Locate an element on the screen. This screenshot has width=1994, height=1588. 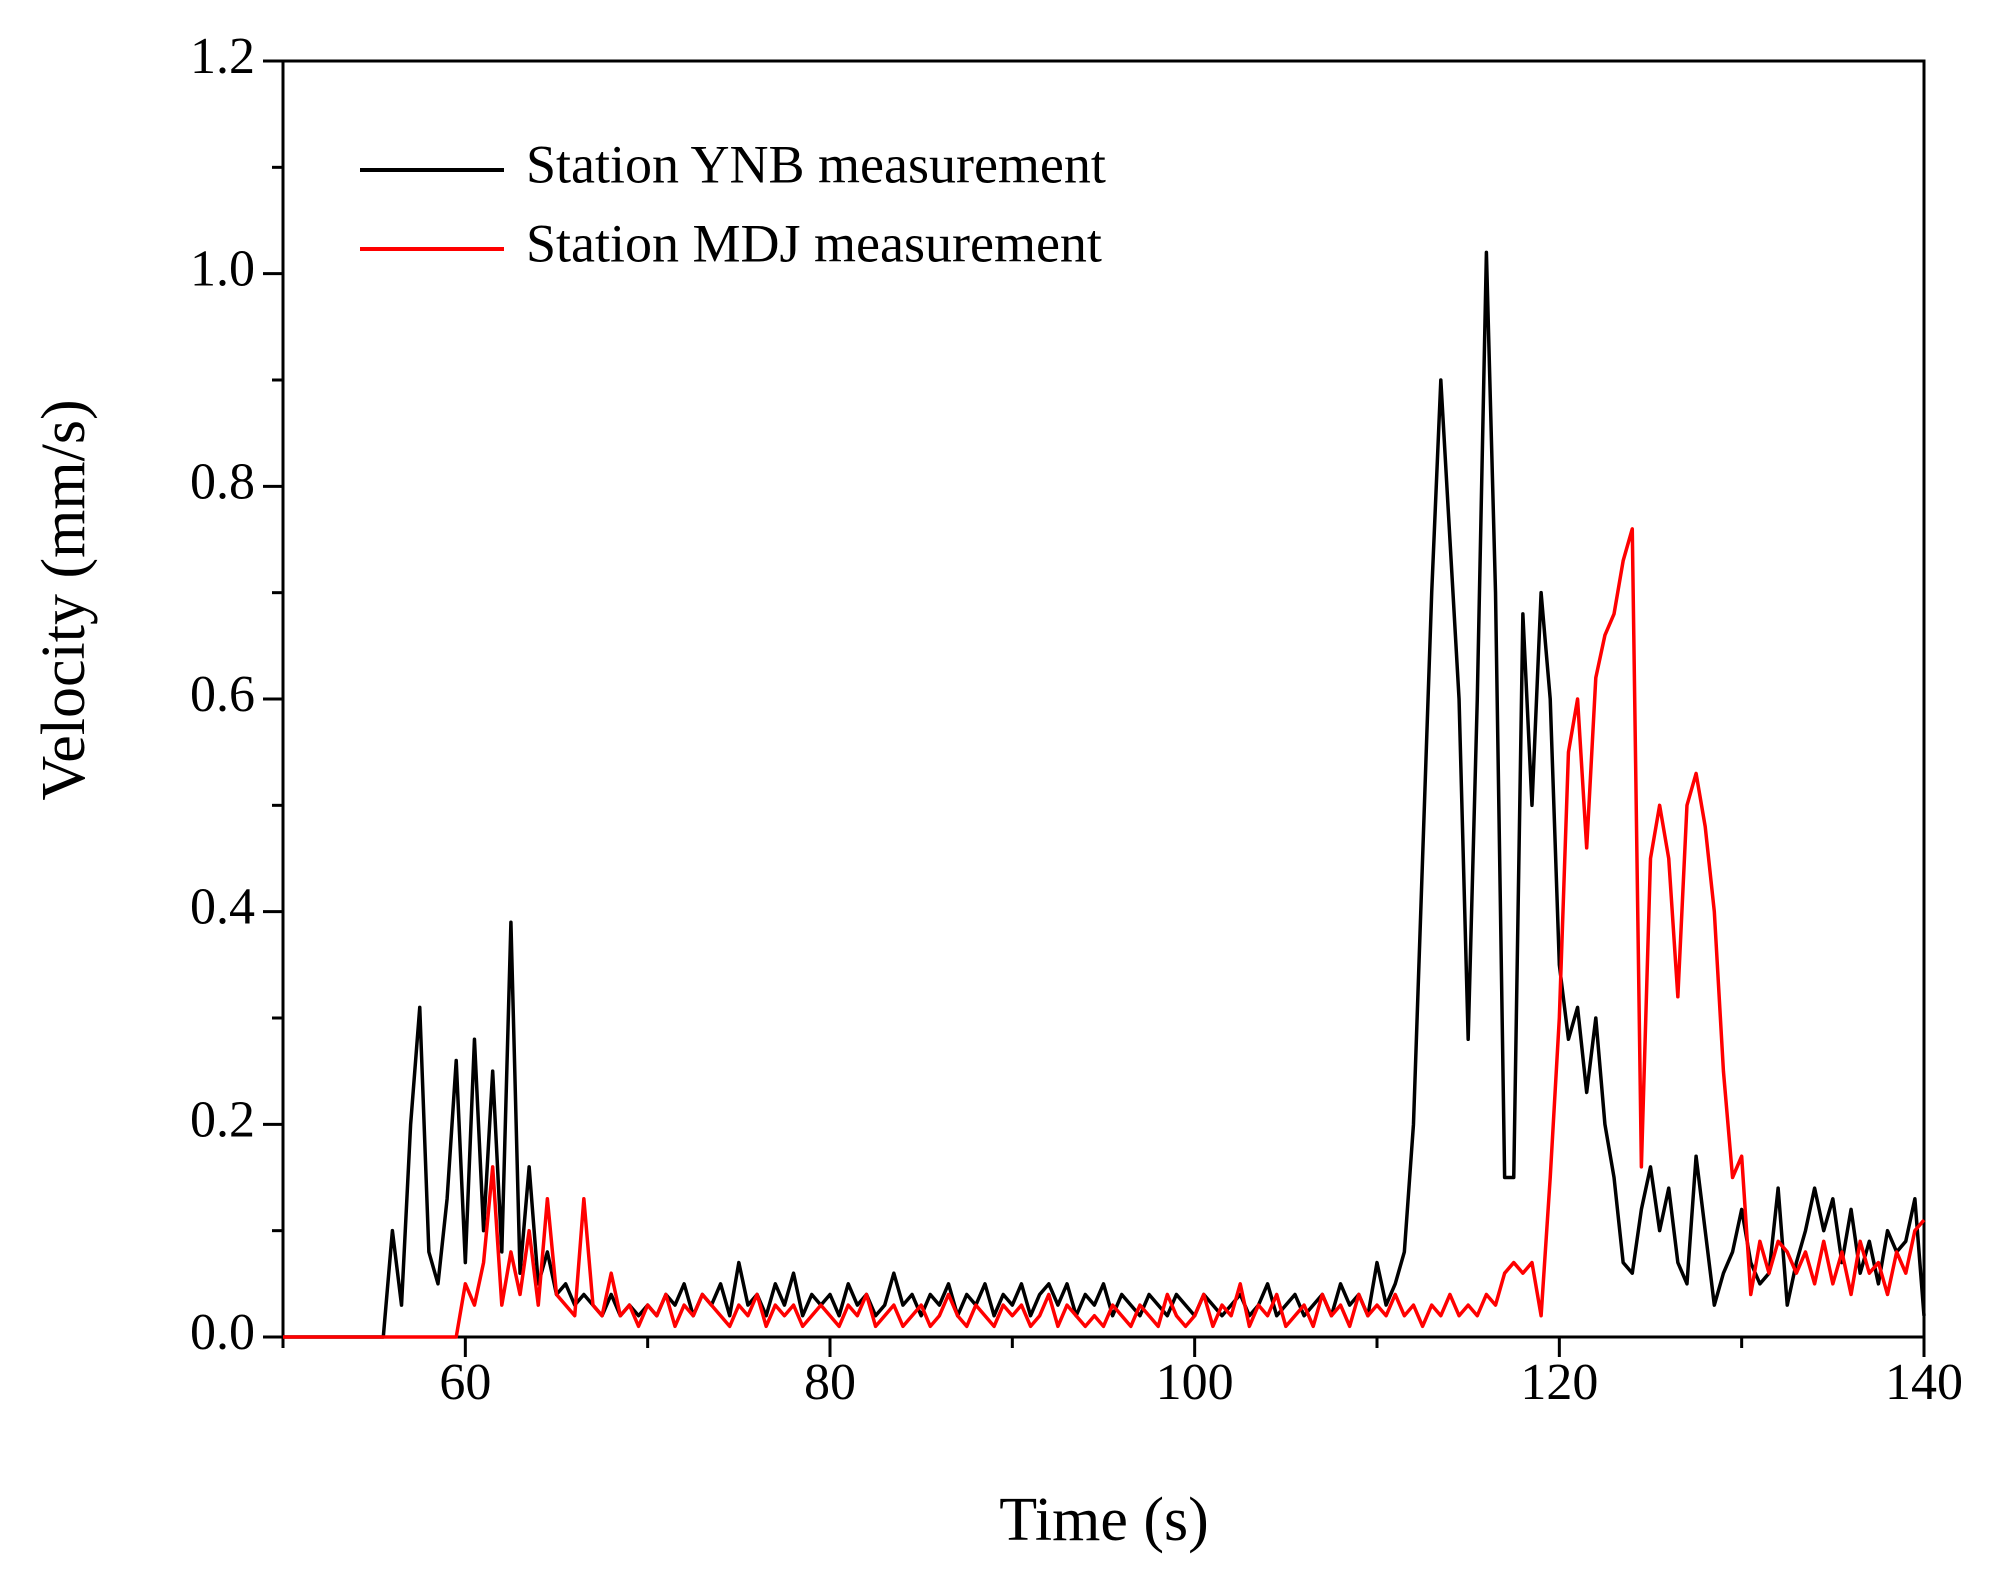
legend-label: Station YNB measurement is located at coordinates (816, 164).